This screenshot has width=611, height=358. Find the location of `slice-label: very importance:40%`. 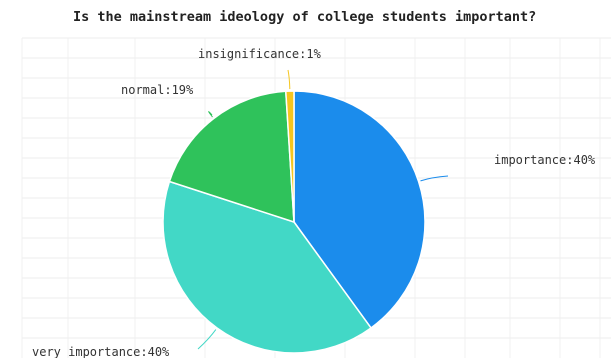

slice-label: very importance:40% is located at coordinates (101, 351).